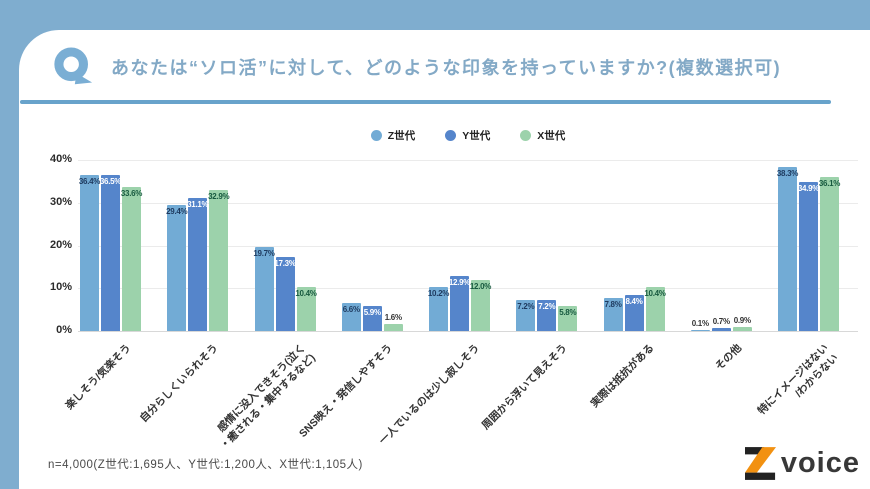 The image size is (870, 489). I want to click on z-voice-logo: voice, so click(802, 463).